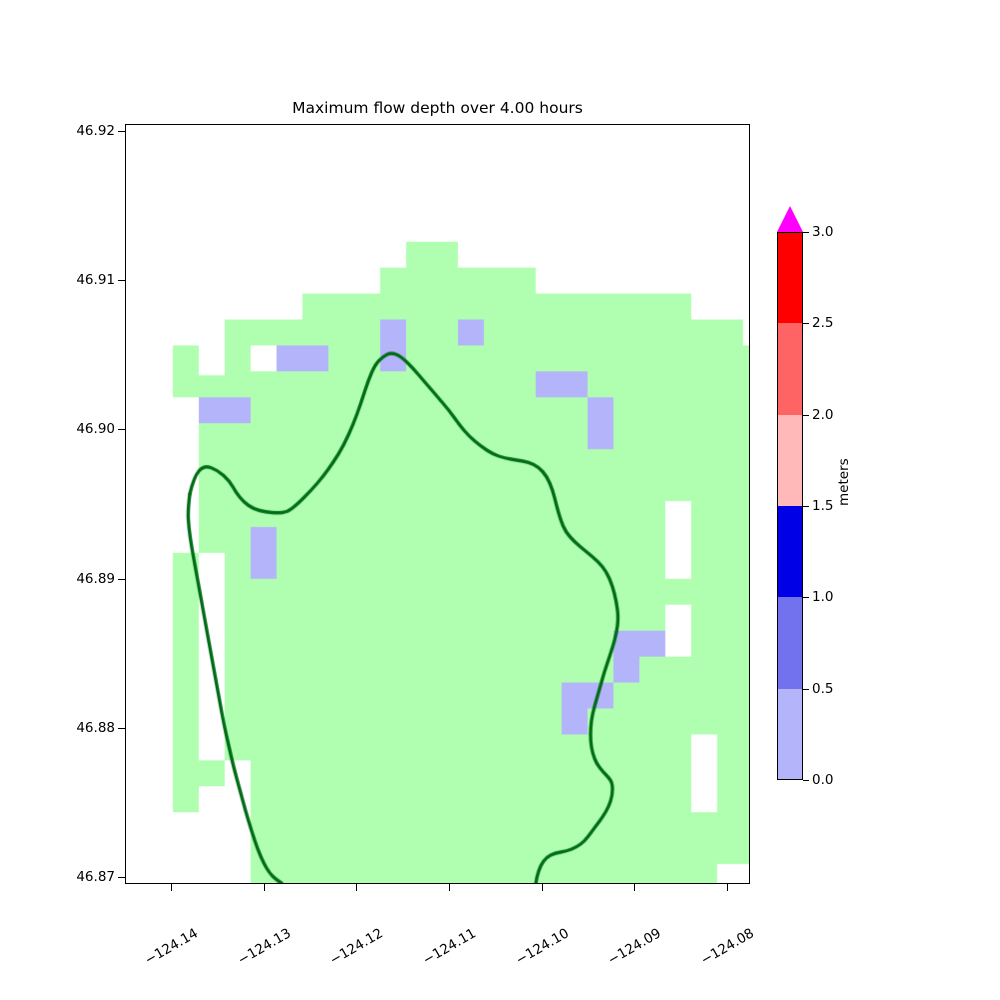 This screenshot has height=1000, width=1000. Describe the element at coordinates (823, 688) in the screenshot. I see `colorbar-tick-label: 0.5` at that location.